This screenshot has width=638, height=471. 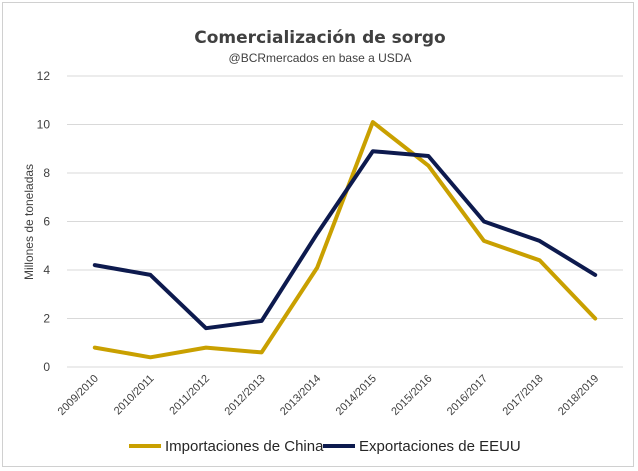 I want to click on y-tick-label: 8, so click(x=46, y=173).